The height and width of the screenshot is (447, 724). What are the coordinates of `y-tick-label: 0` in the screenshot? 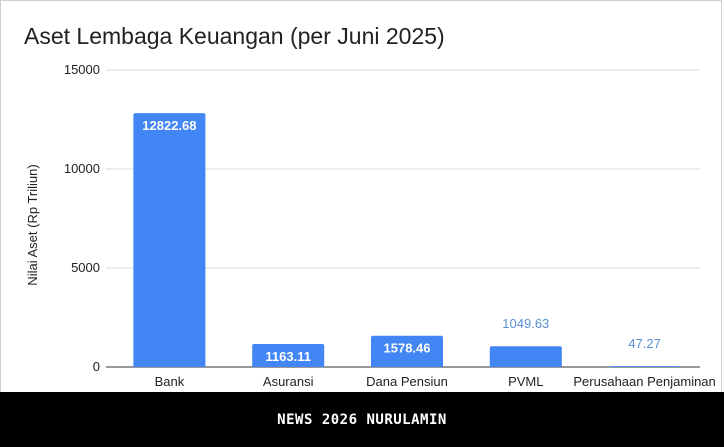 It's located at (96, 366).